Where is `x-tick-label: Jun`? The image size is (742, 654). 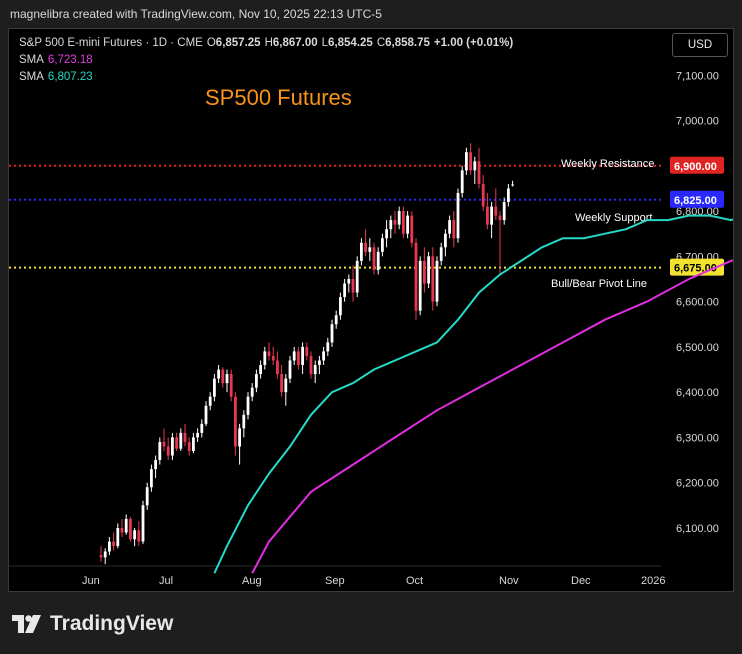
x-tick-label: Jun is located at coordinates (91, 581).